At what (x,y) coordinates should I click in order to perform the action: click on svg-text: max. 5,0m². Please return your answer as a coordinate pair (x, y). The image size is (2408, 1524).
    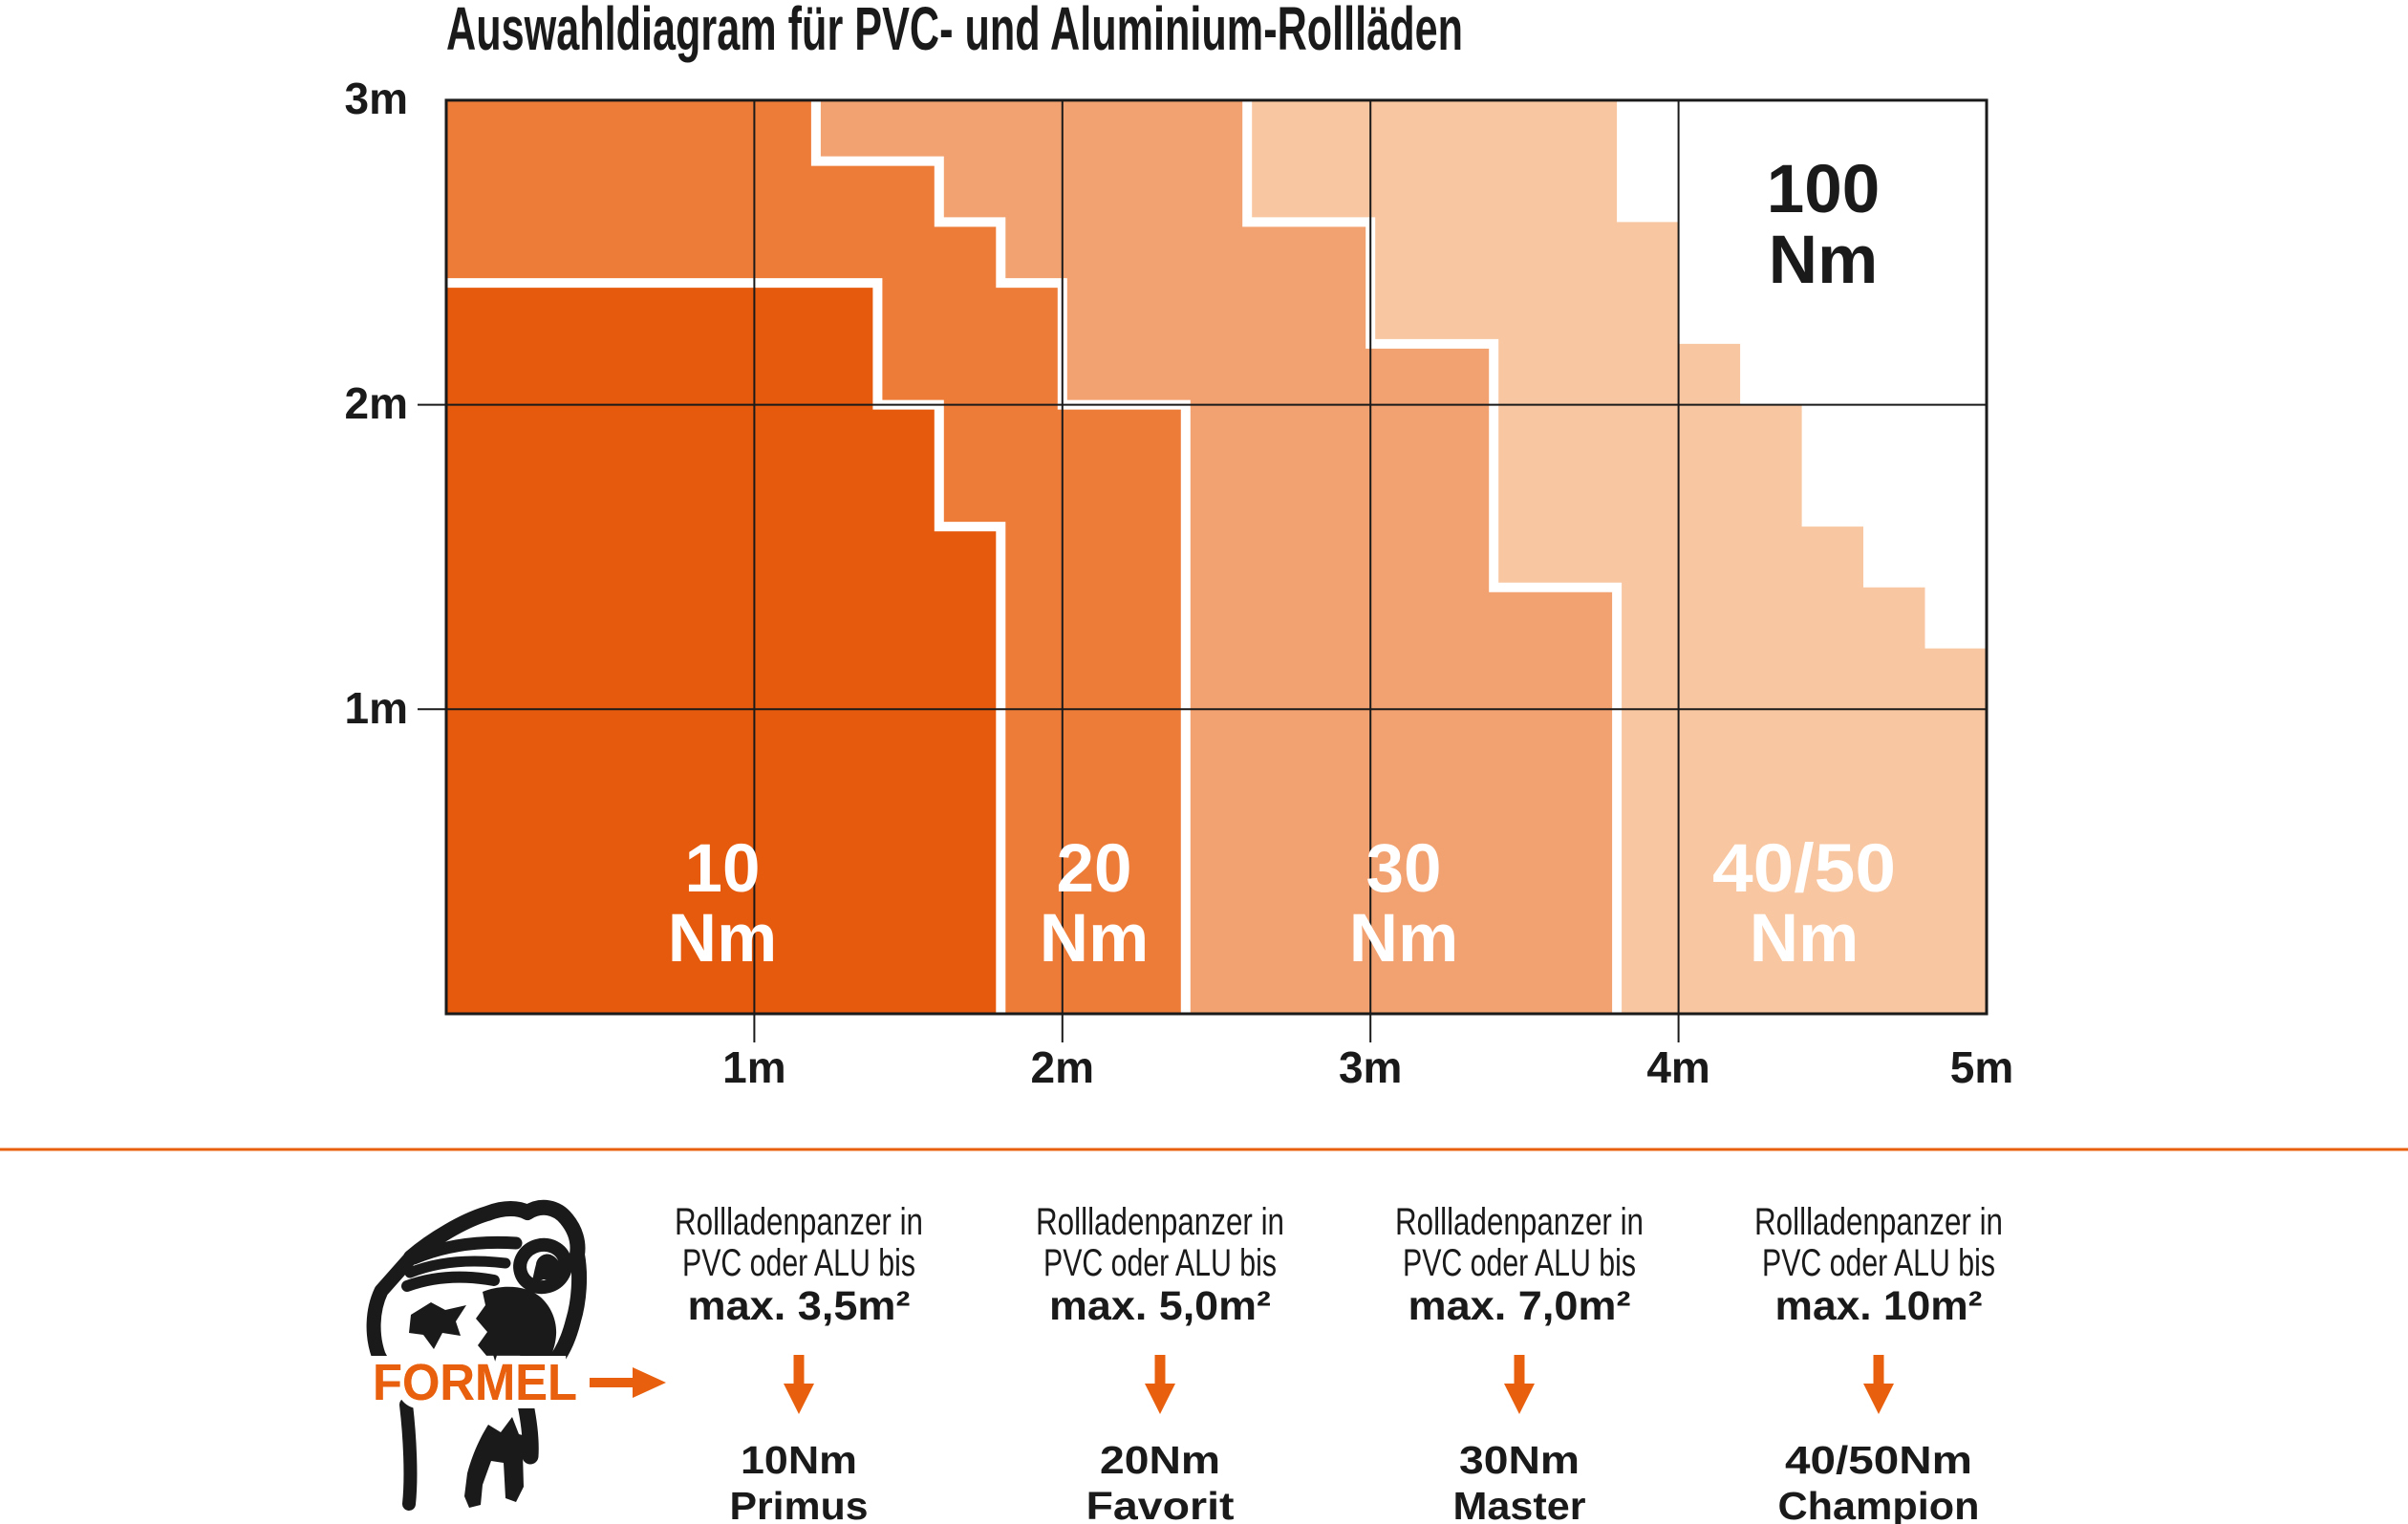
    Looking at the image, I should click on (1160, 1306).